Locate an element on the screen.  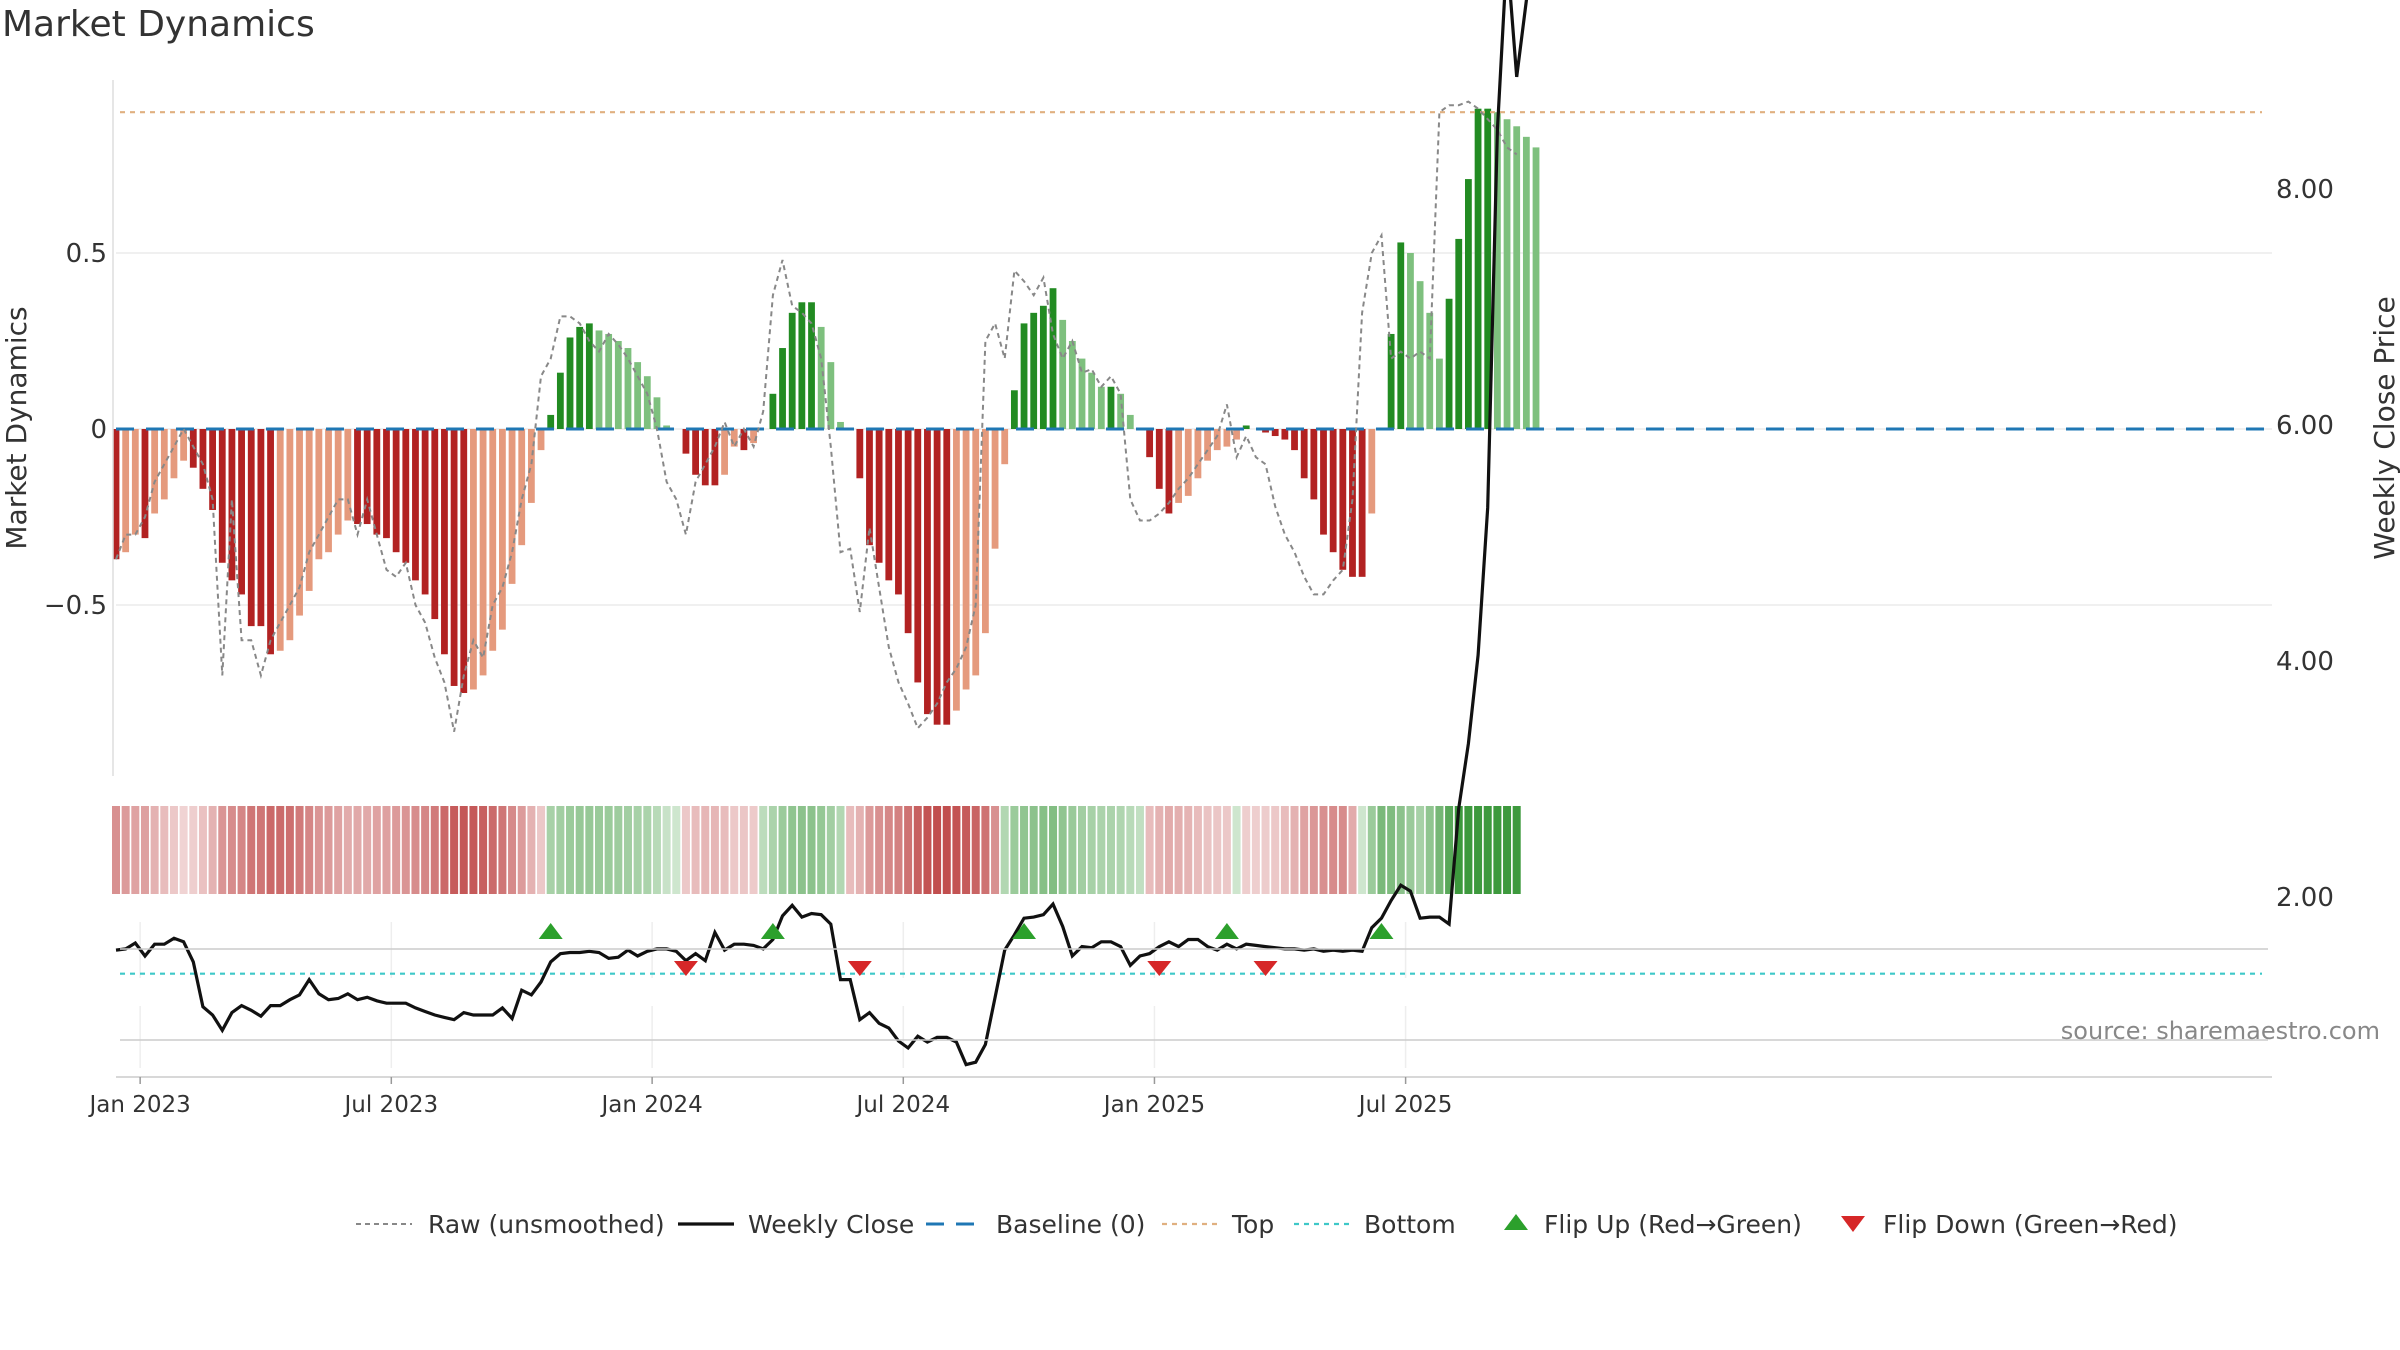
chart-title: Market Dynamics is located at coordinates (158, 24).